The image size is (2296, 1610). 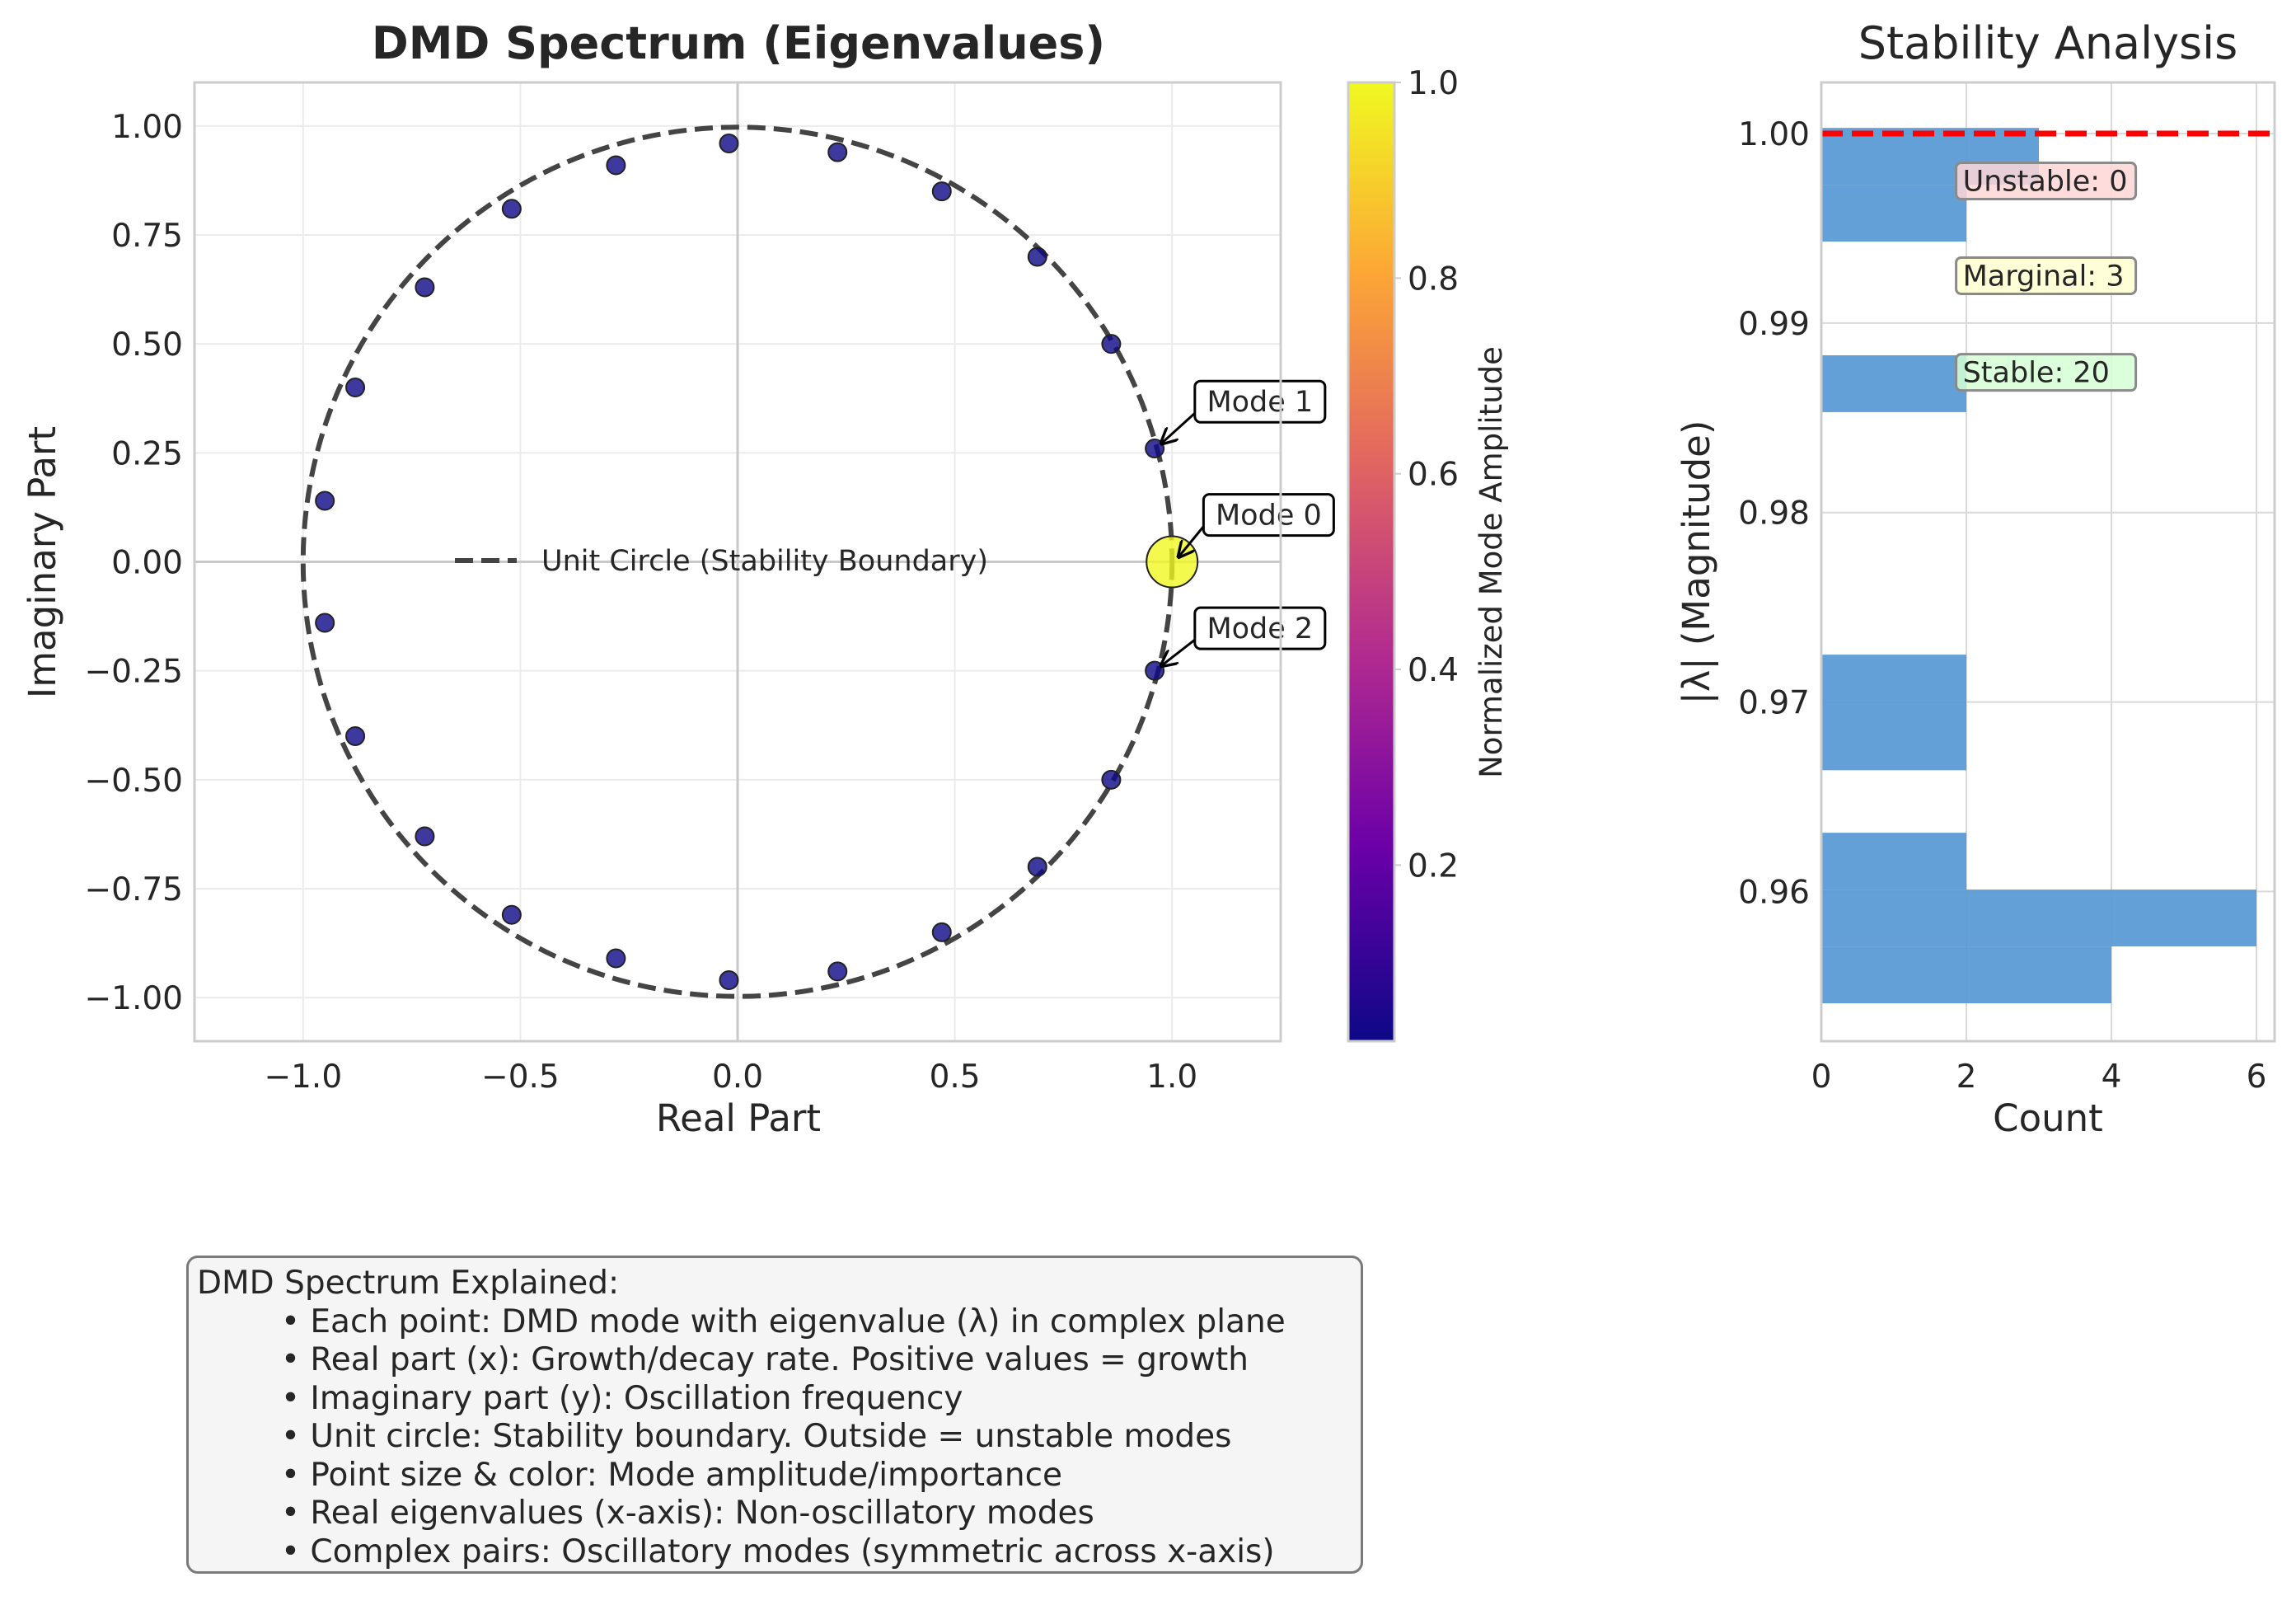 I want to click on x-tick-label: 0.5, so click(x=955, y=1077).